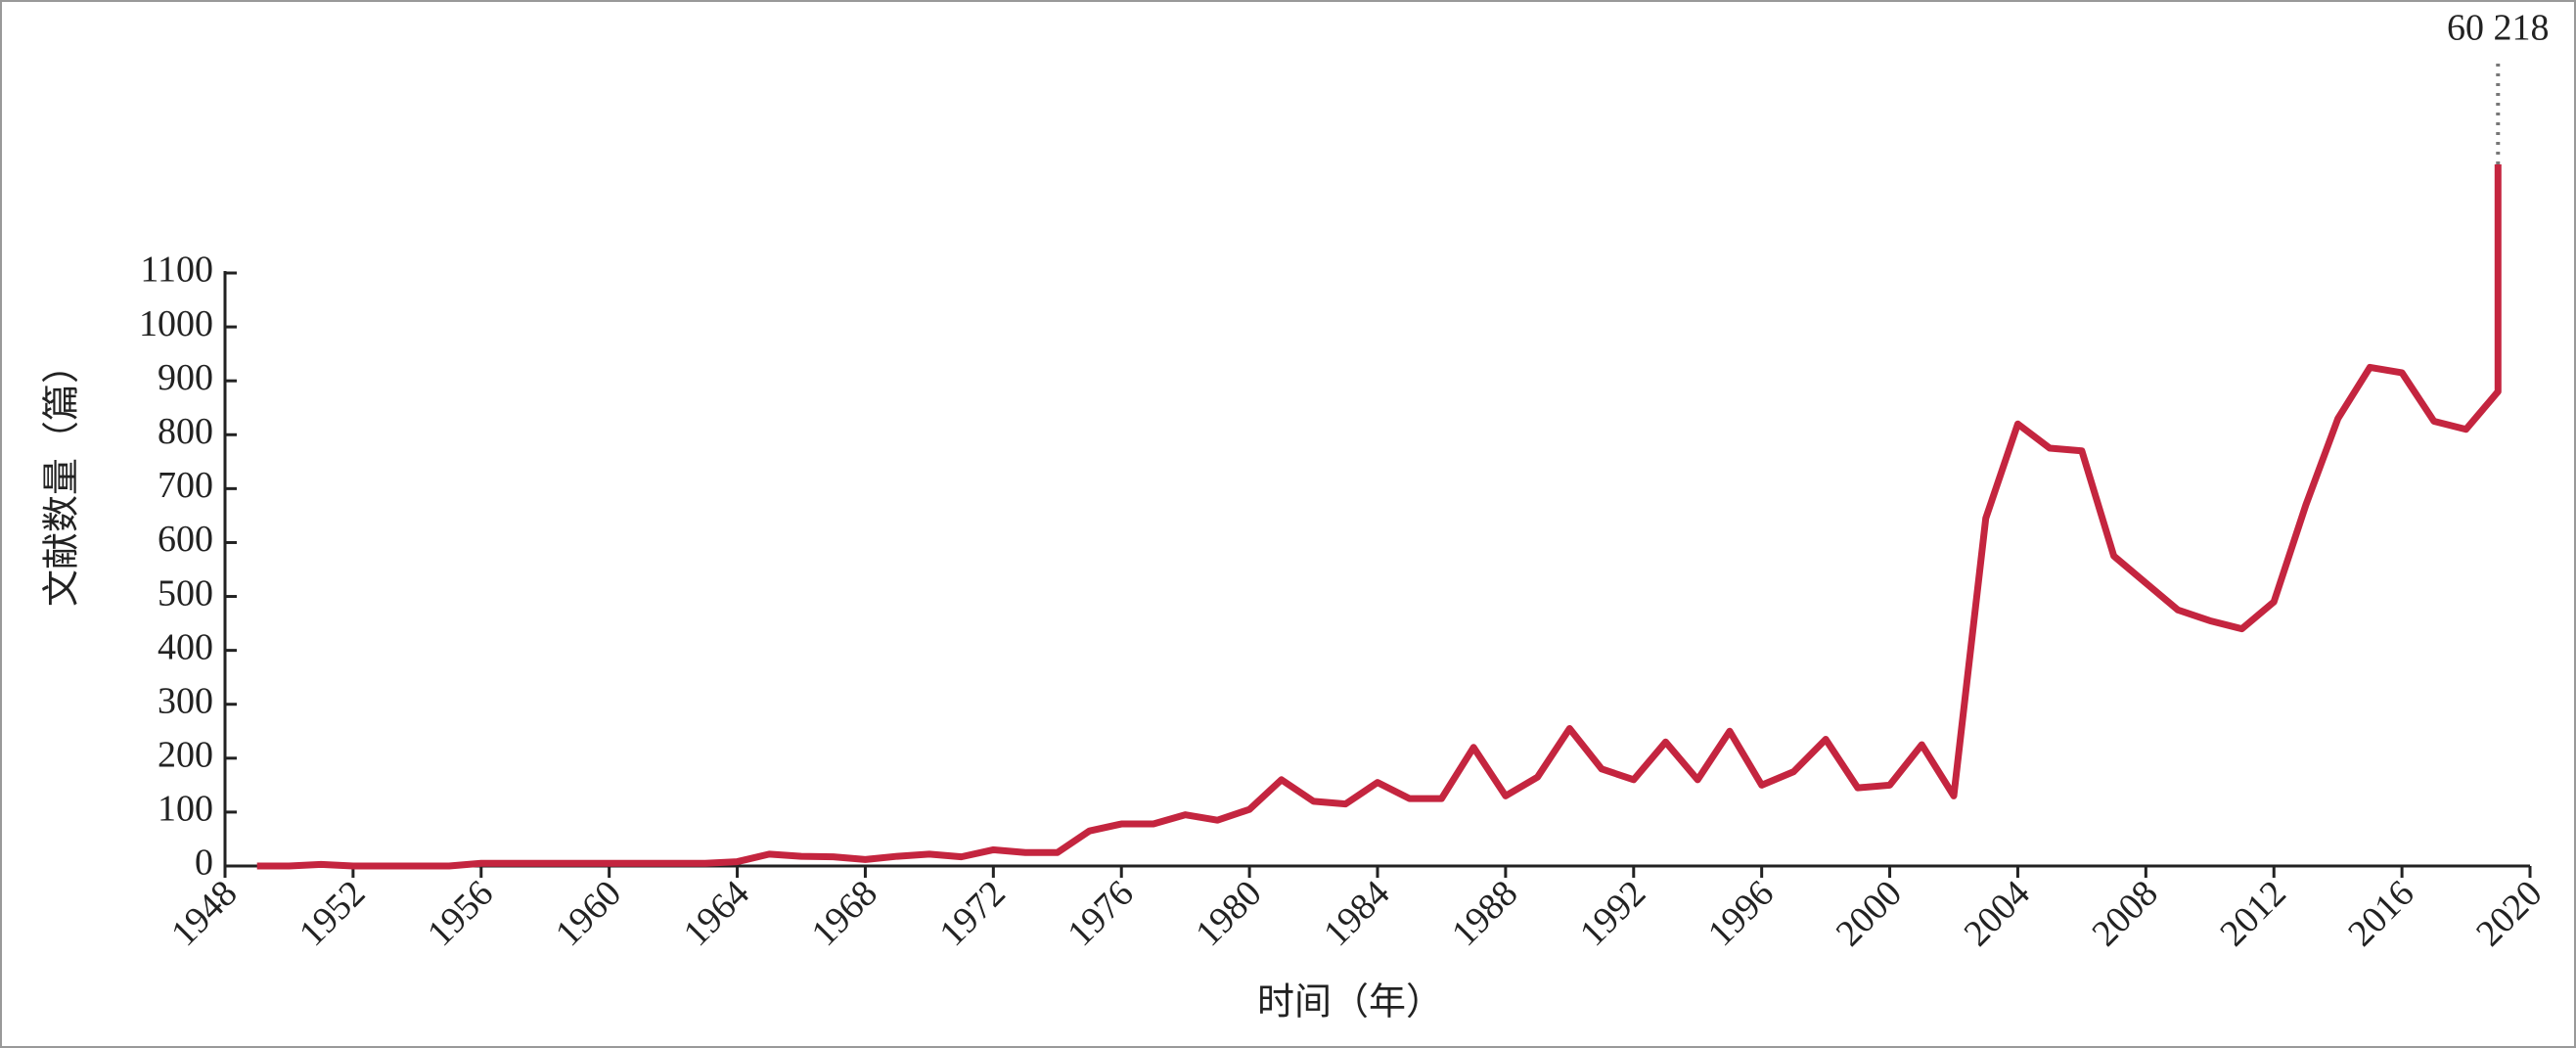 This screenshot has width=2576, height=1048. What do you see at coordinates (185, 700) in the screenshot?
I see `y-tick-label: 300` at bounding box center [185, 700].